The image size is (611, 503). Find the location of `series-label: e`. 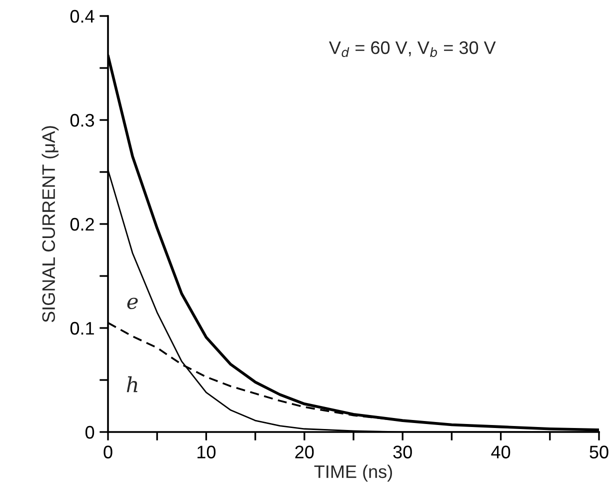

series-label: e is located at coordinates (132, 304).